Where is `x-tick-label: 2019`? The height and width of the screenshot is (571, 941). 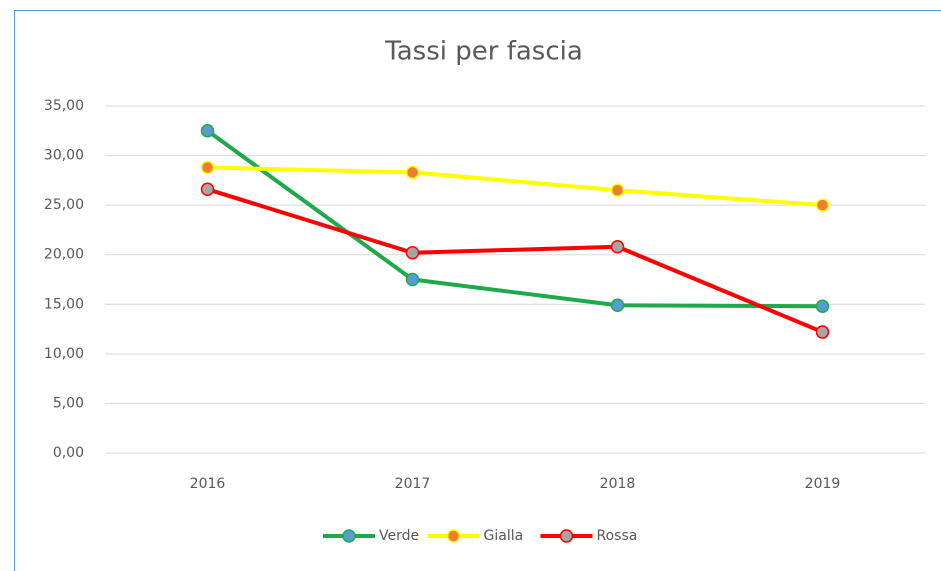
x-tick-label: 2019 is located at coordinates (823, 484).